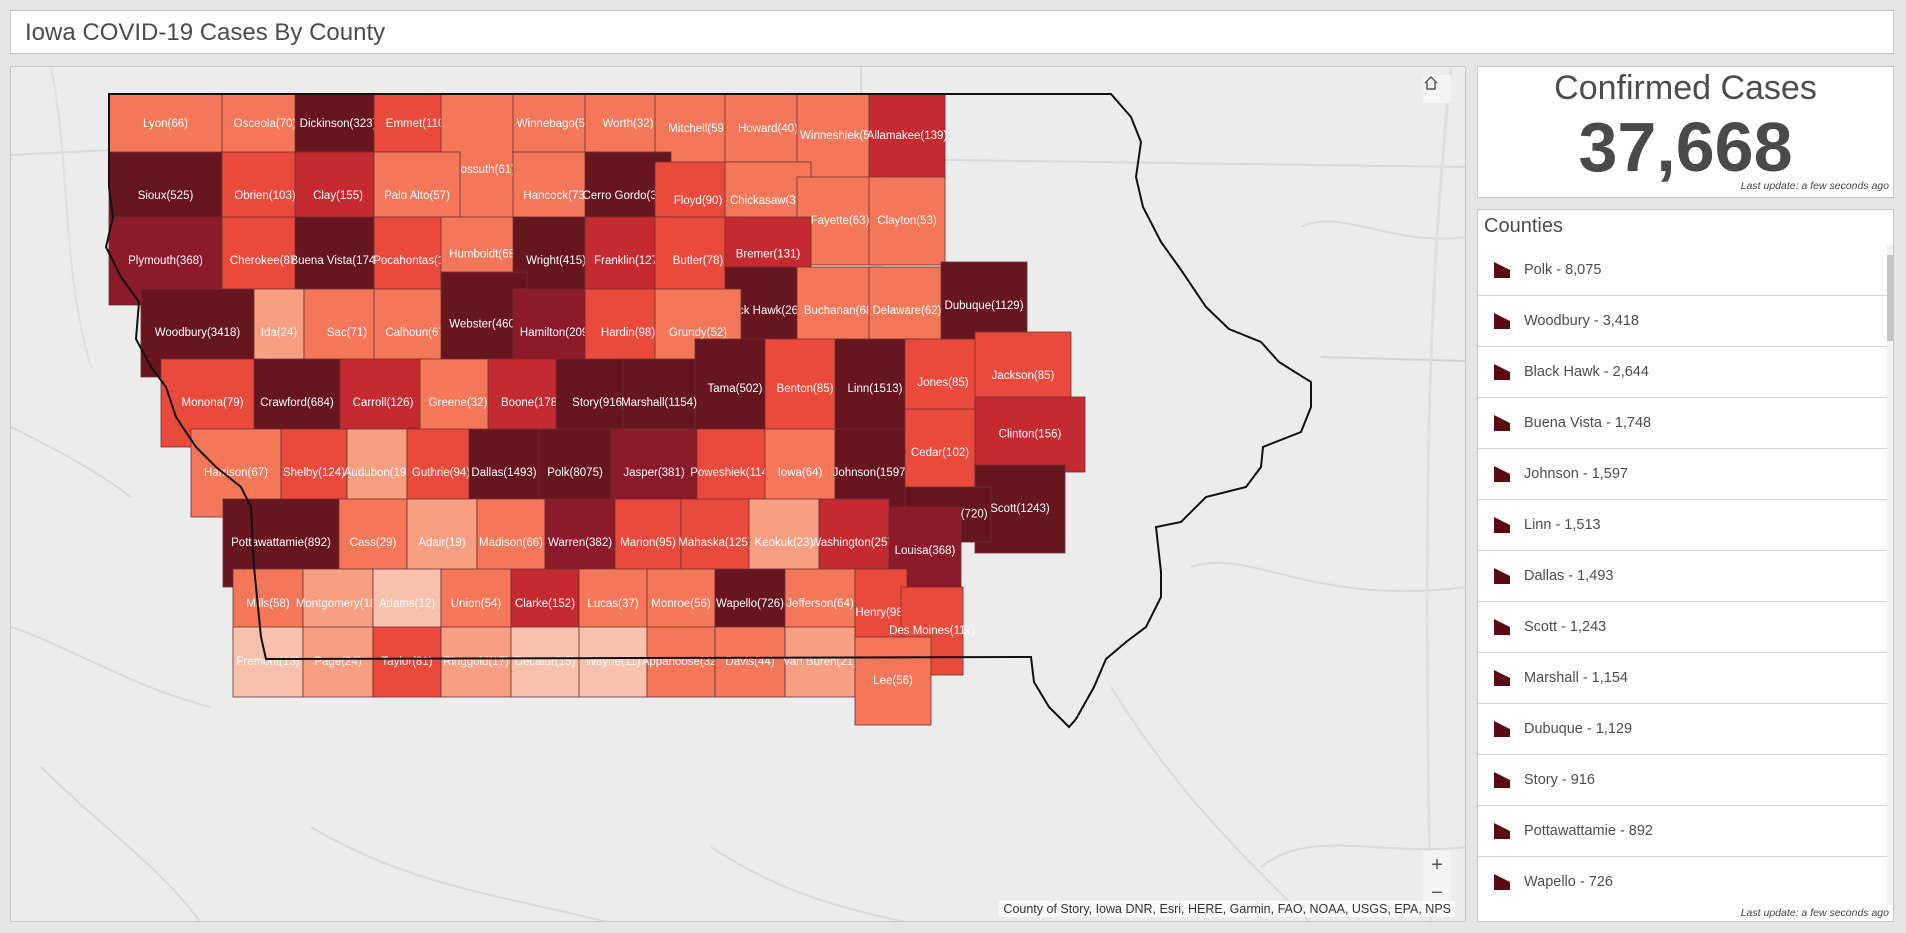 This screenshot has height=933, width=1906. What do you see at coordinates (1814, 913) in the screenshot?
I see `list-last-update: Last update: a few seconds ago` at bounding box center [1814, 913].